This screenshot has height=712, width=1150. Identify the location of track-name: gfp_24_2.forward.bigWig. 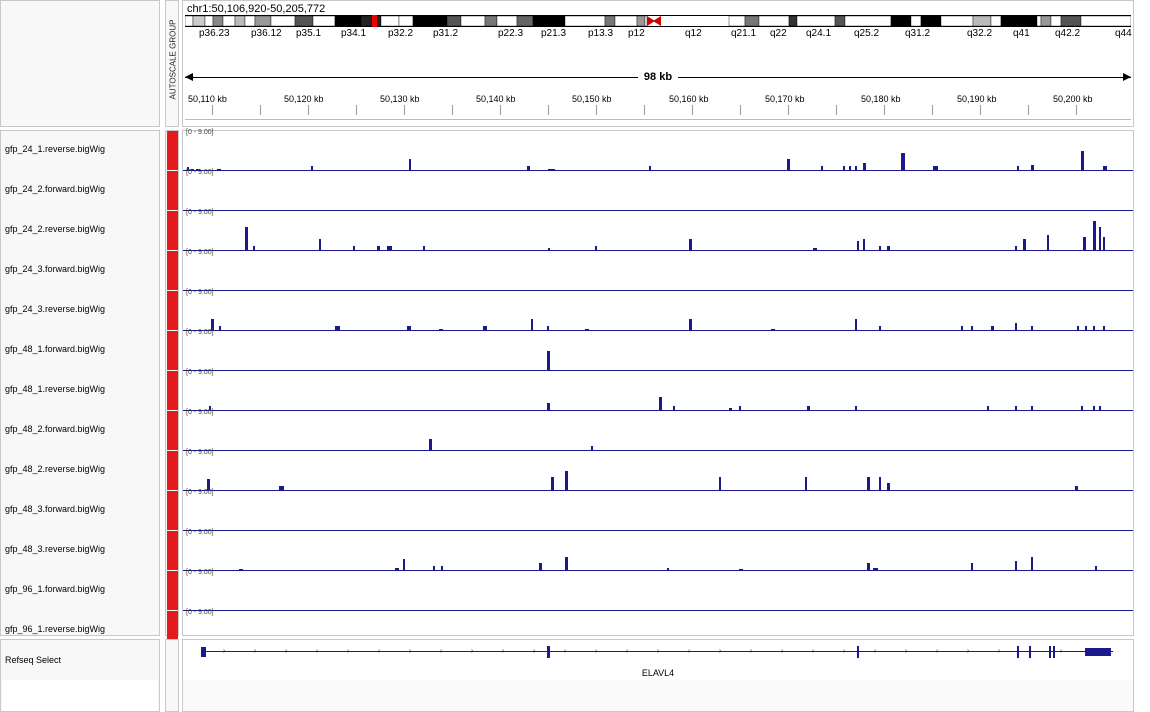
(55, 189).